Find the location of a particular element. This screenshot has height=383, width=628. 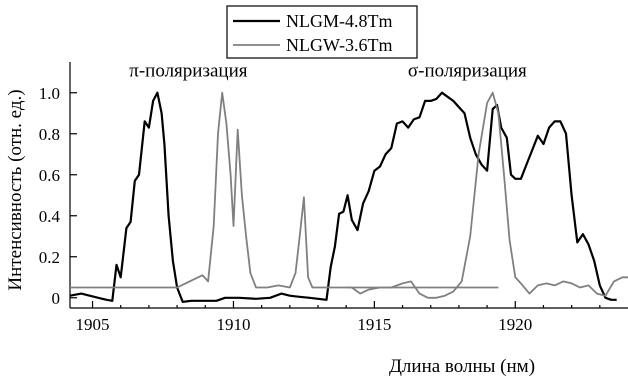

x-tick-label: 1905 is located at coordinates (93, 324).